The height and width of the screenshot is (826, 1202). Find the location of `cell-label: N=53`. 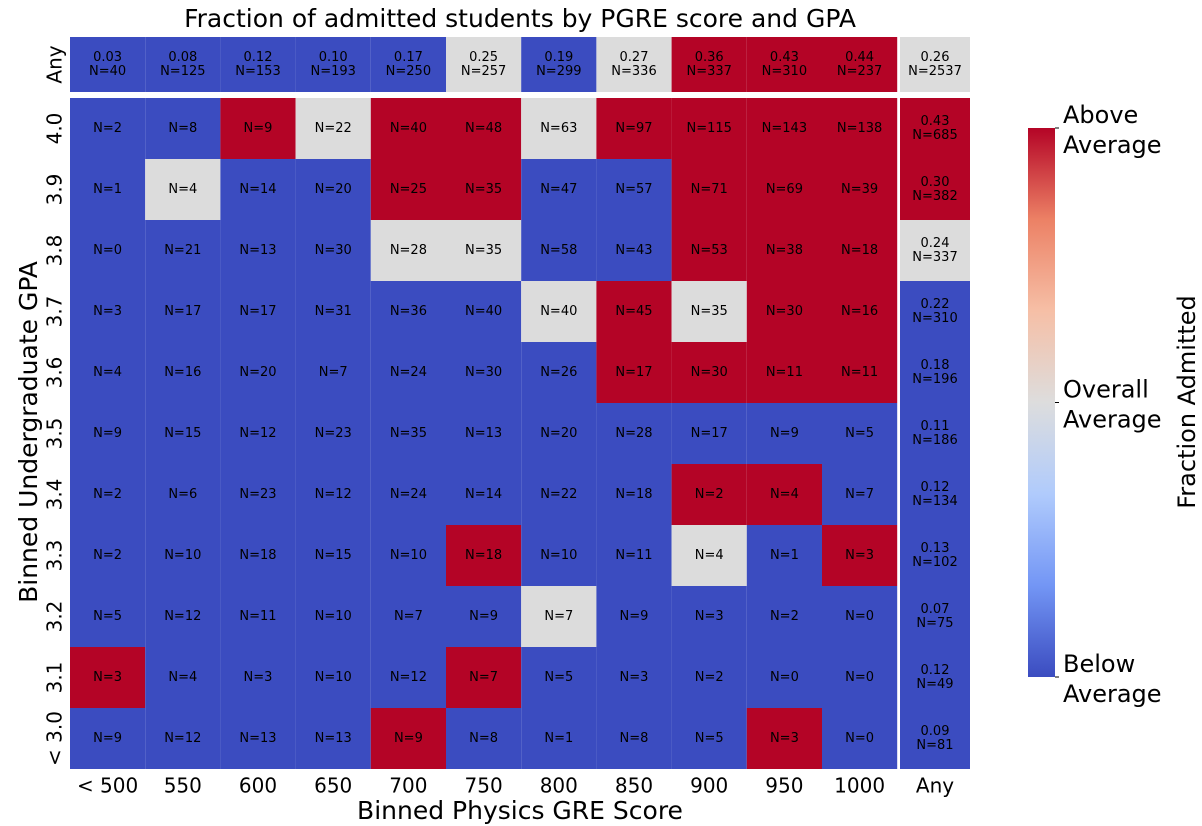

cell-label: N=53 is located at coordinates (709, 250).